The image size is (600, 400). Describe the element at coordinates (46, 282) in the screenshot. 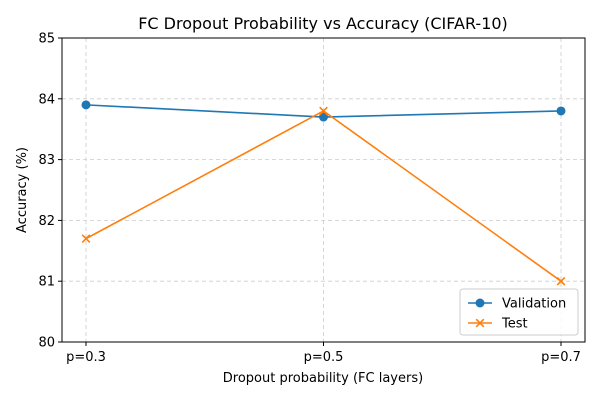

I see `y-tick-label: 81` at that location.